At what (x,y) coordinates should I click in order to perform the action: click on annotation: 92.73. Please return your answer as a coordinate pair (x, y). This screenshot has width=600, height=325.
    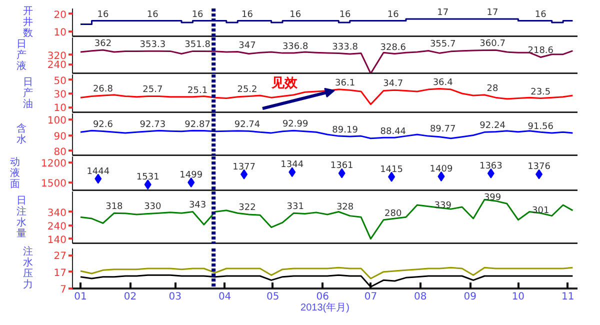
    Looking at the image, I should click on (153, 125).